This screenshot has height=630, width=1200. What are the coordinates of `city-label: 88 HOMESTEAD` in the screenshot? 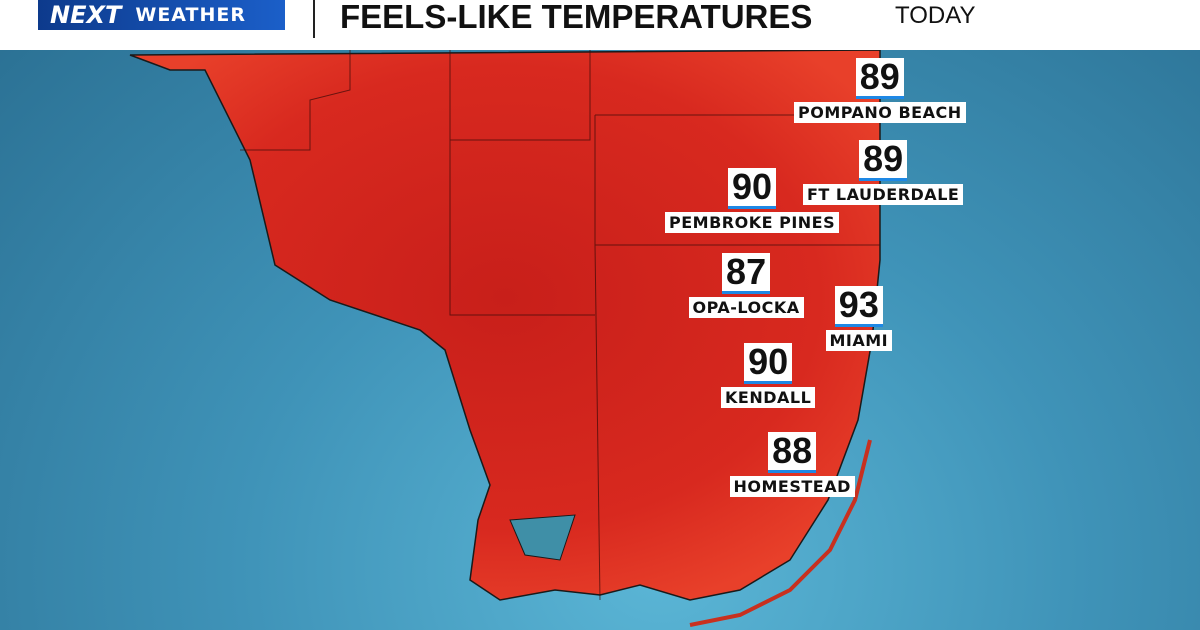 It's located at (792, 464).